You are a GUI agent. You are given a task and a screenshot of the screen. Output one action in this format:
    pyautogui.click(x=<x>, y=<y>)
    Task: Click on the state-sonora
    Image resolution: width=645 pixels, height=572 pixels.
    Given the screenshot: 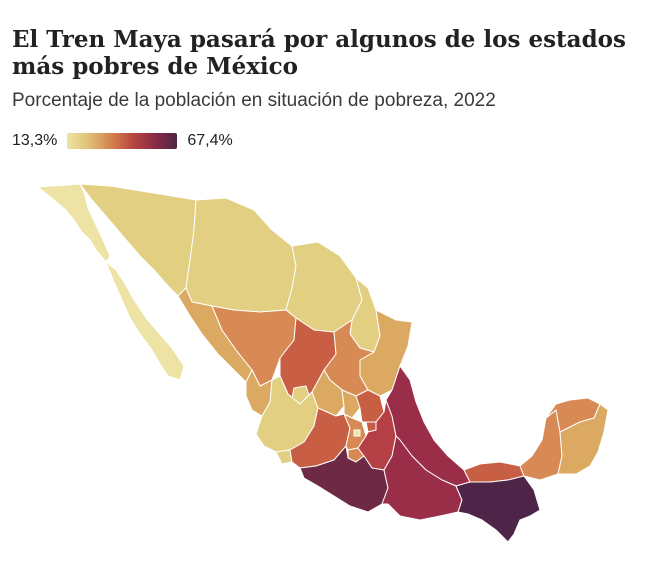 What is the action you would take?
    pyautogui.click(x=138, y=240)
    